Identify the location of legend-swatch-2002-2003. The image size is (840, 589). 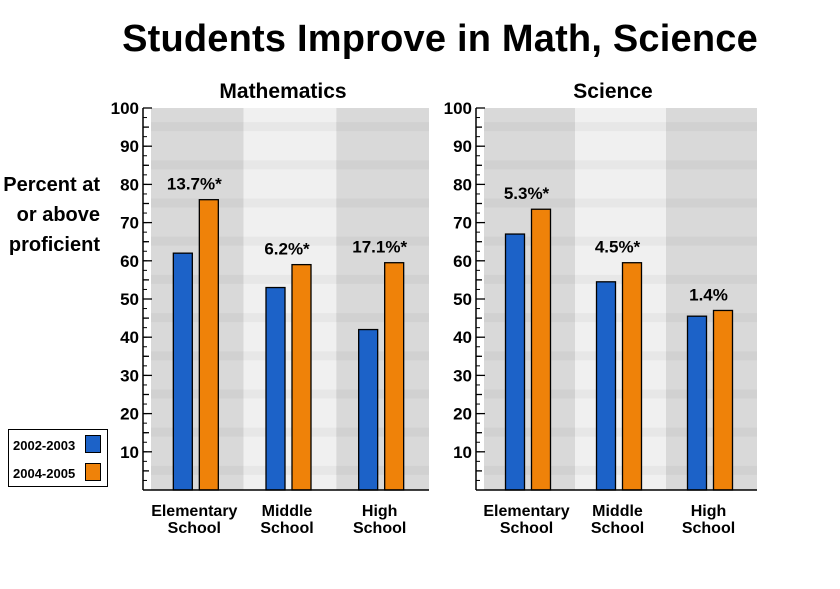
(93, 444).